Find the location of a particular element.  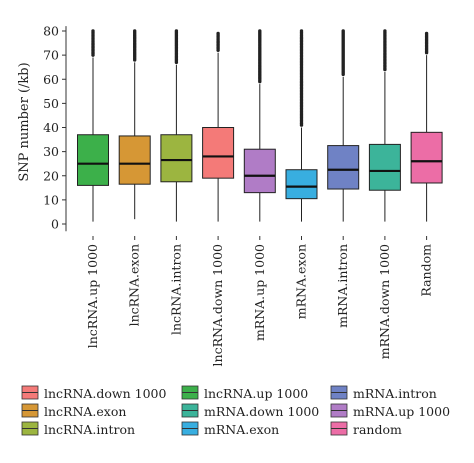

legend-item: mRNA.up 1000 is located at coordinates (390, 411).